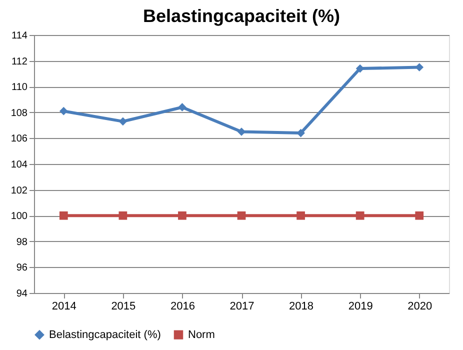  I want to click on x-tick-label: 2017, so click(242, 306).